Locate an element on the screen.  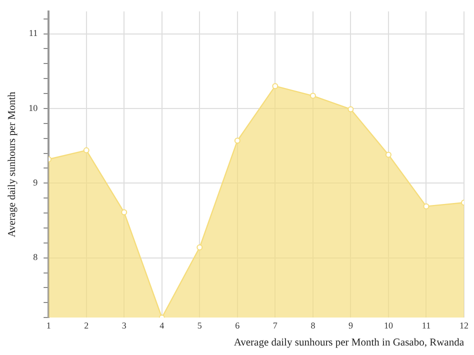
y-axis-title: Average daily sunhours per Month is located at coordinates (12, 164).